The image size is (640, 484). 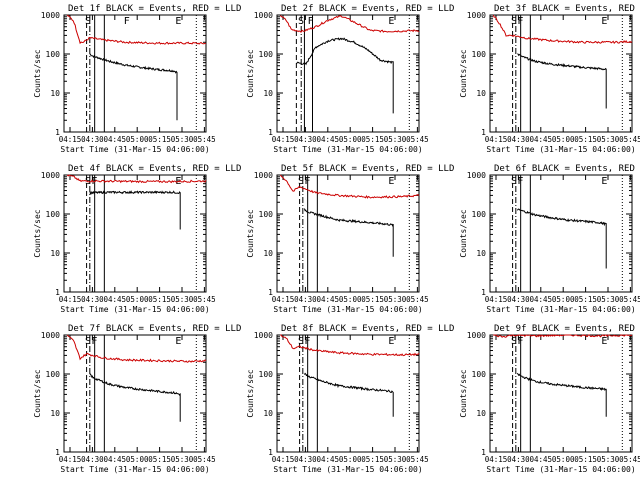 I want to click on panel-title: Det 9f BLACK = Events, RED = LLD, so click(x=567, y=329).